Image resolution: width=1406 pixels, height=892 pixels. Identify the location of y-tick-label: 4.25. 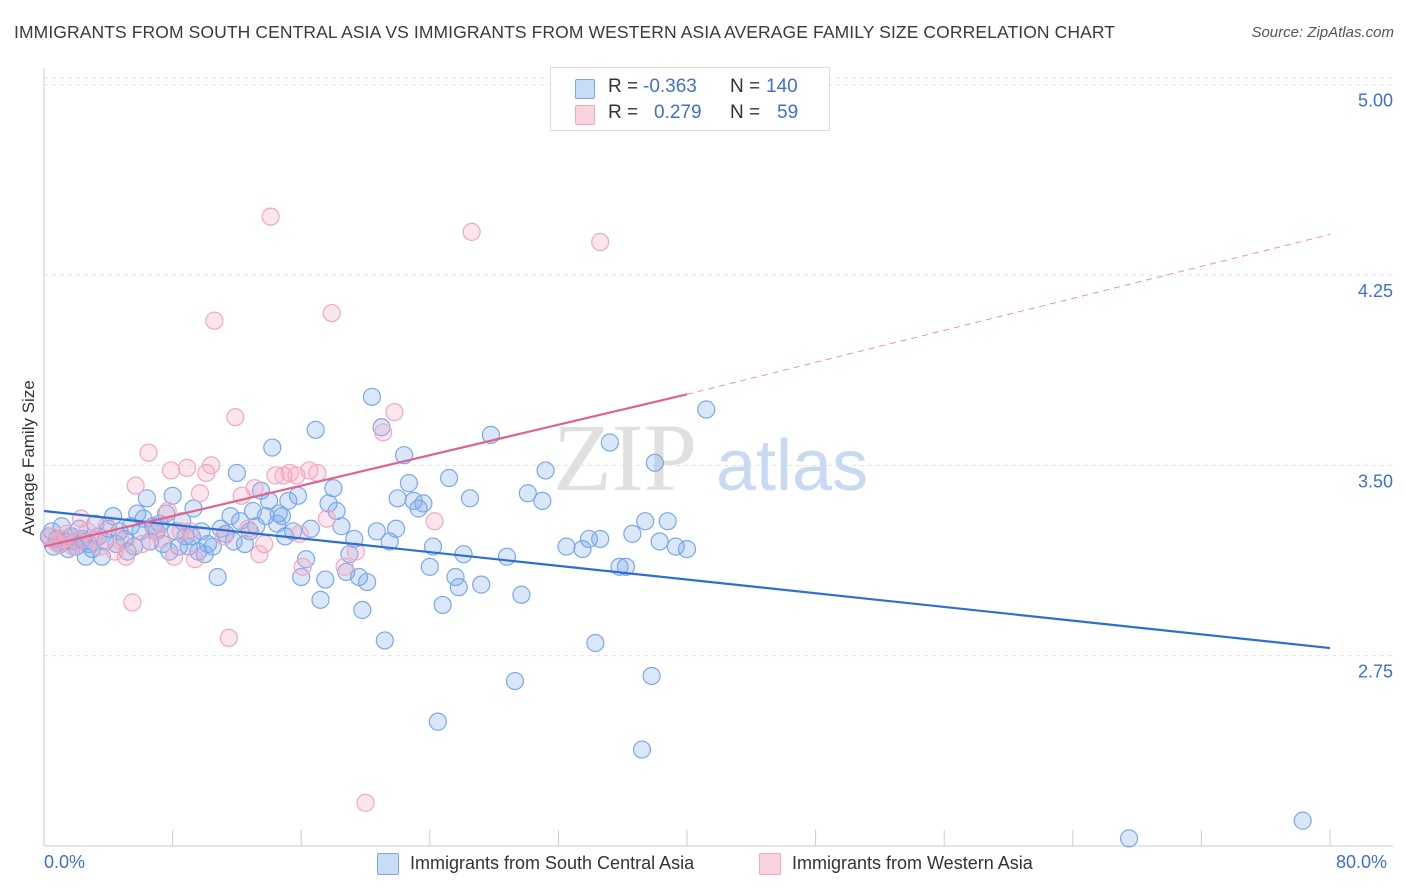
(1375, 291).